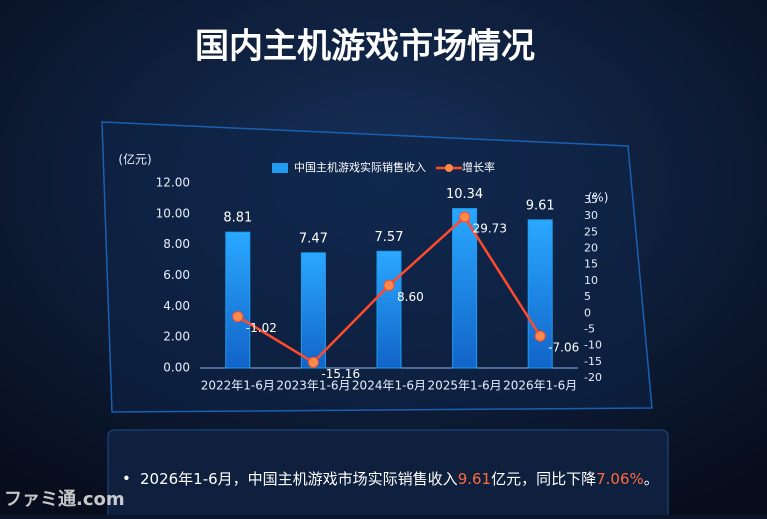 Image resolution: width=767 pixels, height=519 pixels. I want to click on y2-axis-label: (%), so click(598, 198).